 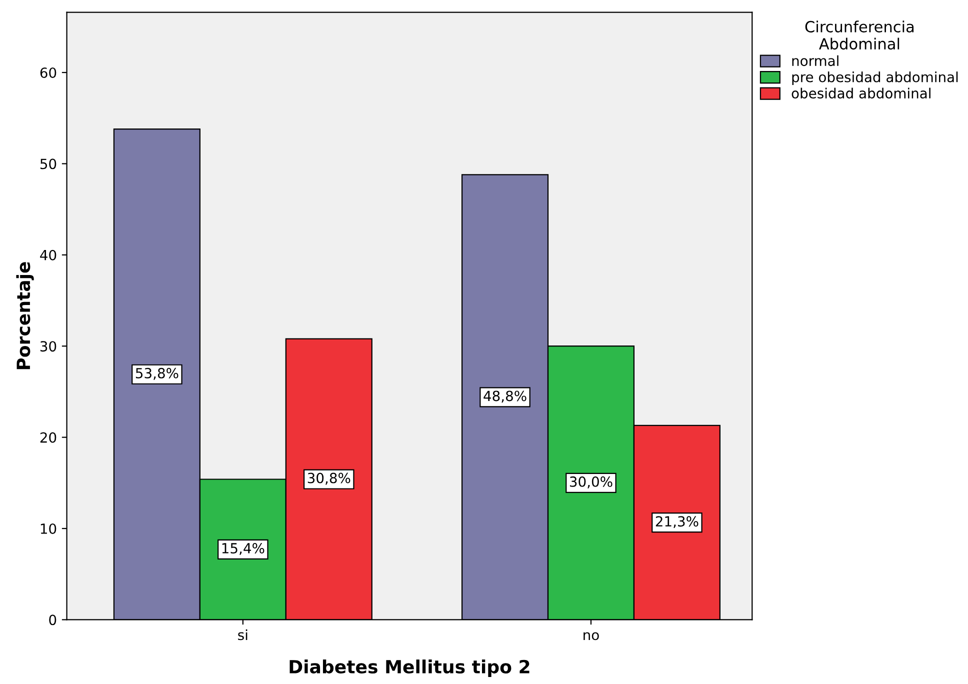 What do you see at coordinates (875, 78) in the screenshot?
I see `legend-label: pre obesidad abdominal` at bounding box center [875, 78].